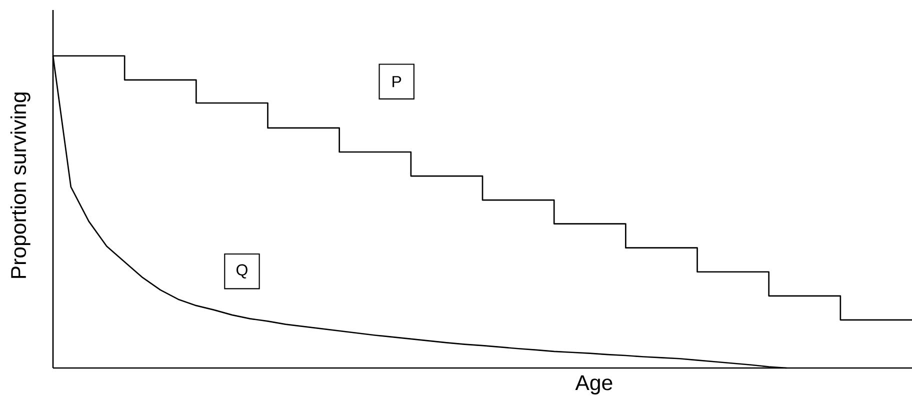 Image resolution: width=912 pixels, height=417 pixels. Describe the element at coordinates (242, 271) in the screenshot. I see `annotation: Q` at that location.